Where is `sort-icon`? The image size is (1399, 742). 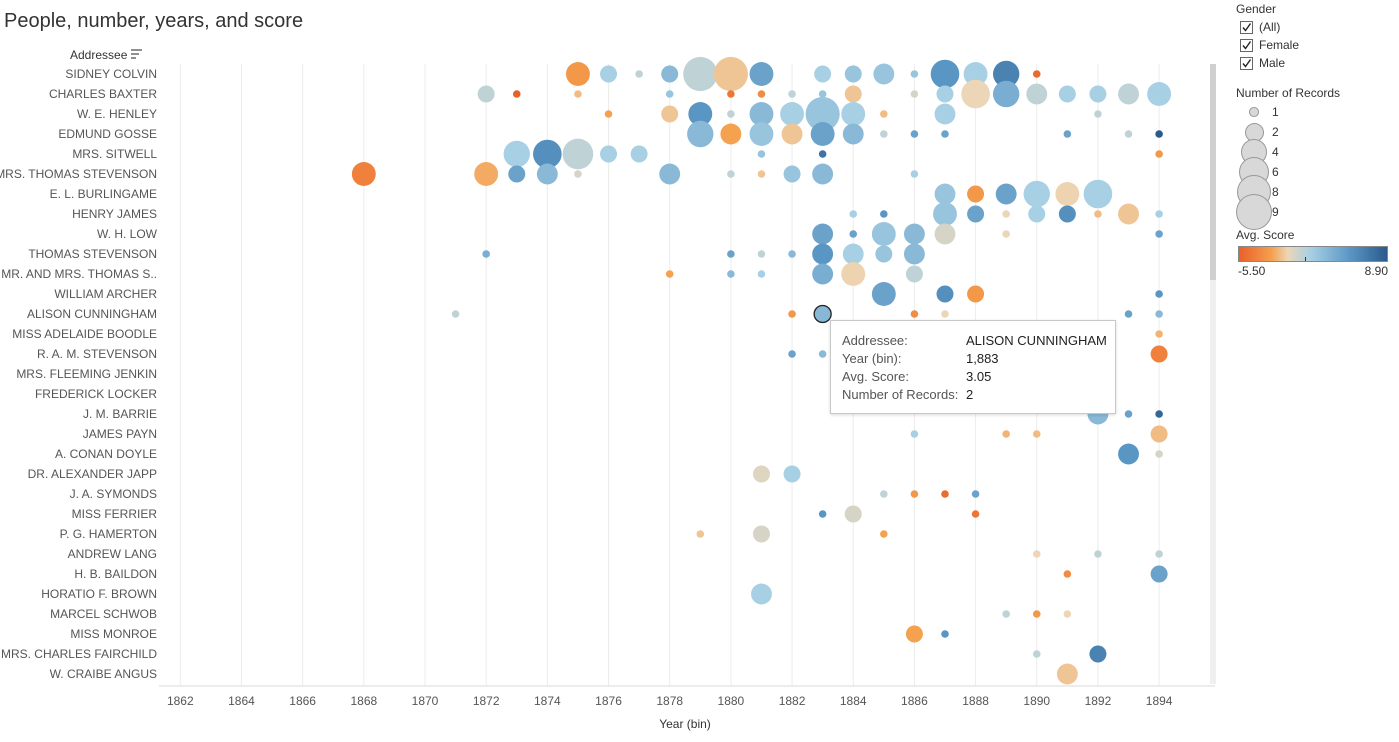
sort-icon is located at coordinates (137, 54).